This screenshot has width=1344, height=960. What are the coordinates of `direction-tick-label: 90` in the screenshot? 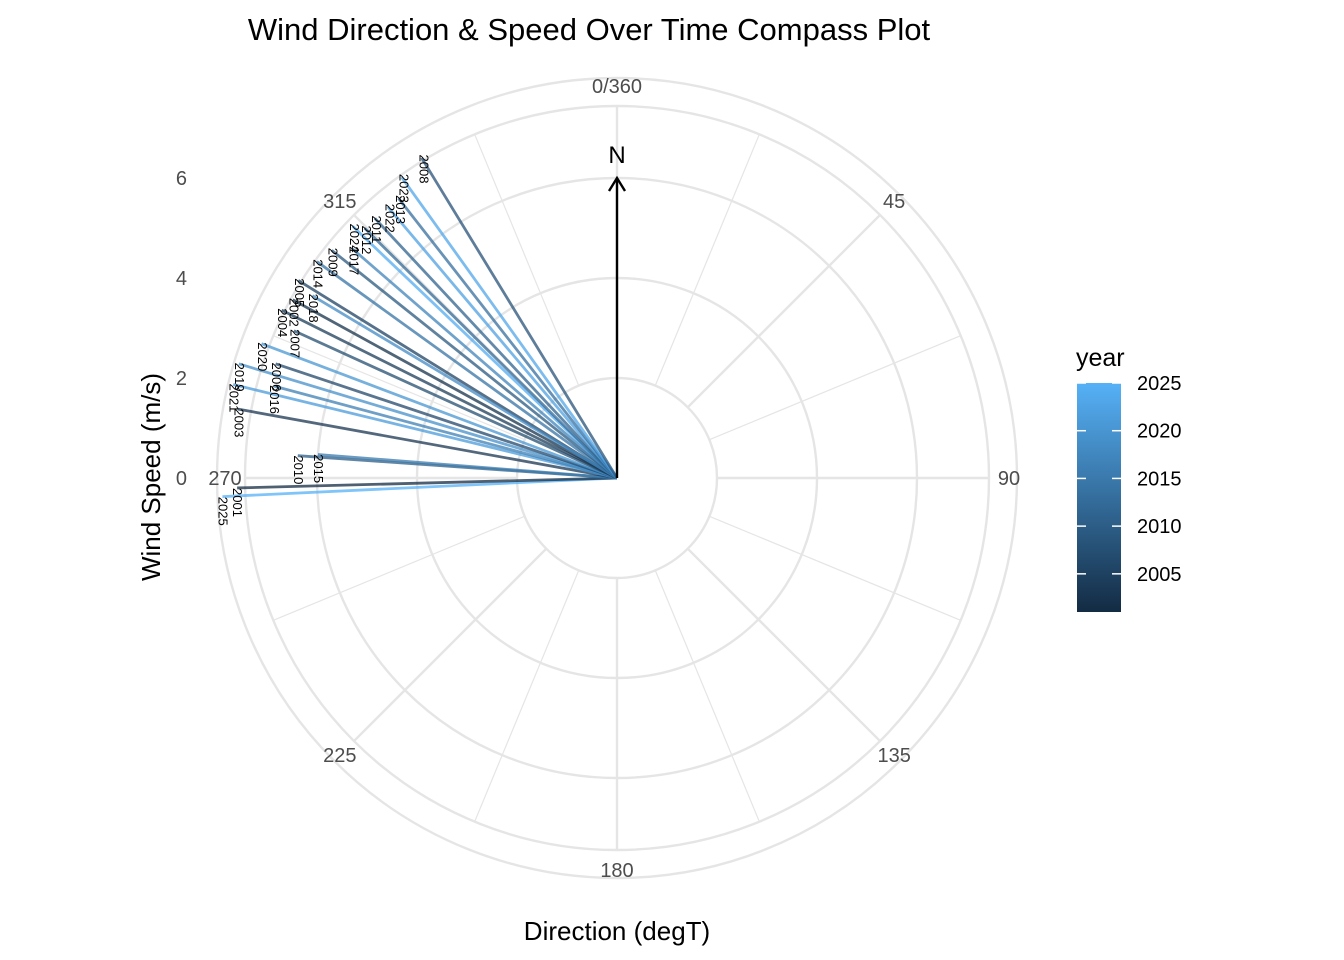 It's located at (1009, 479).